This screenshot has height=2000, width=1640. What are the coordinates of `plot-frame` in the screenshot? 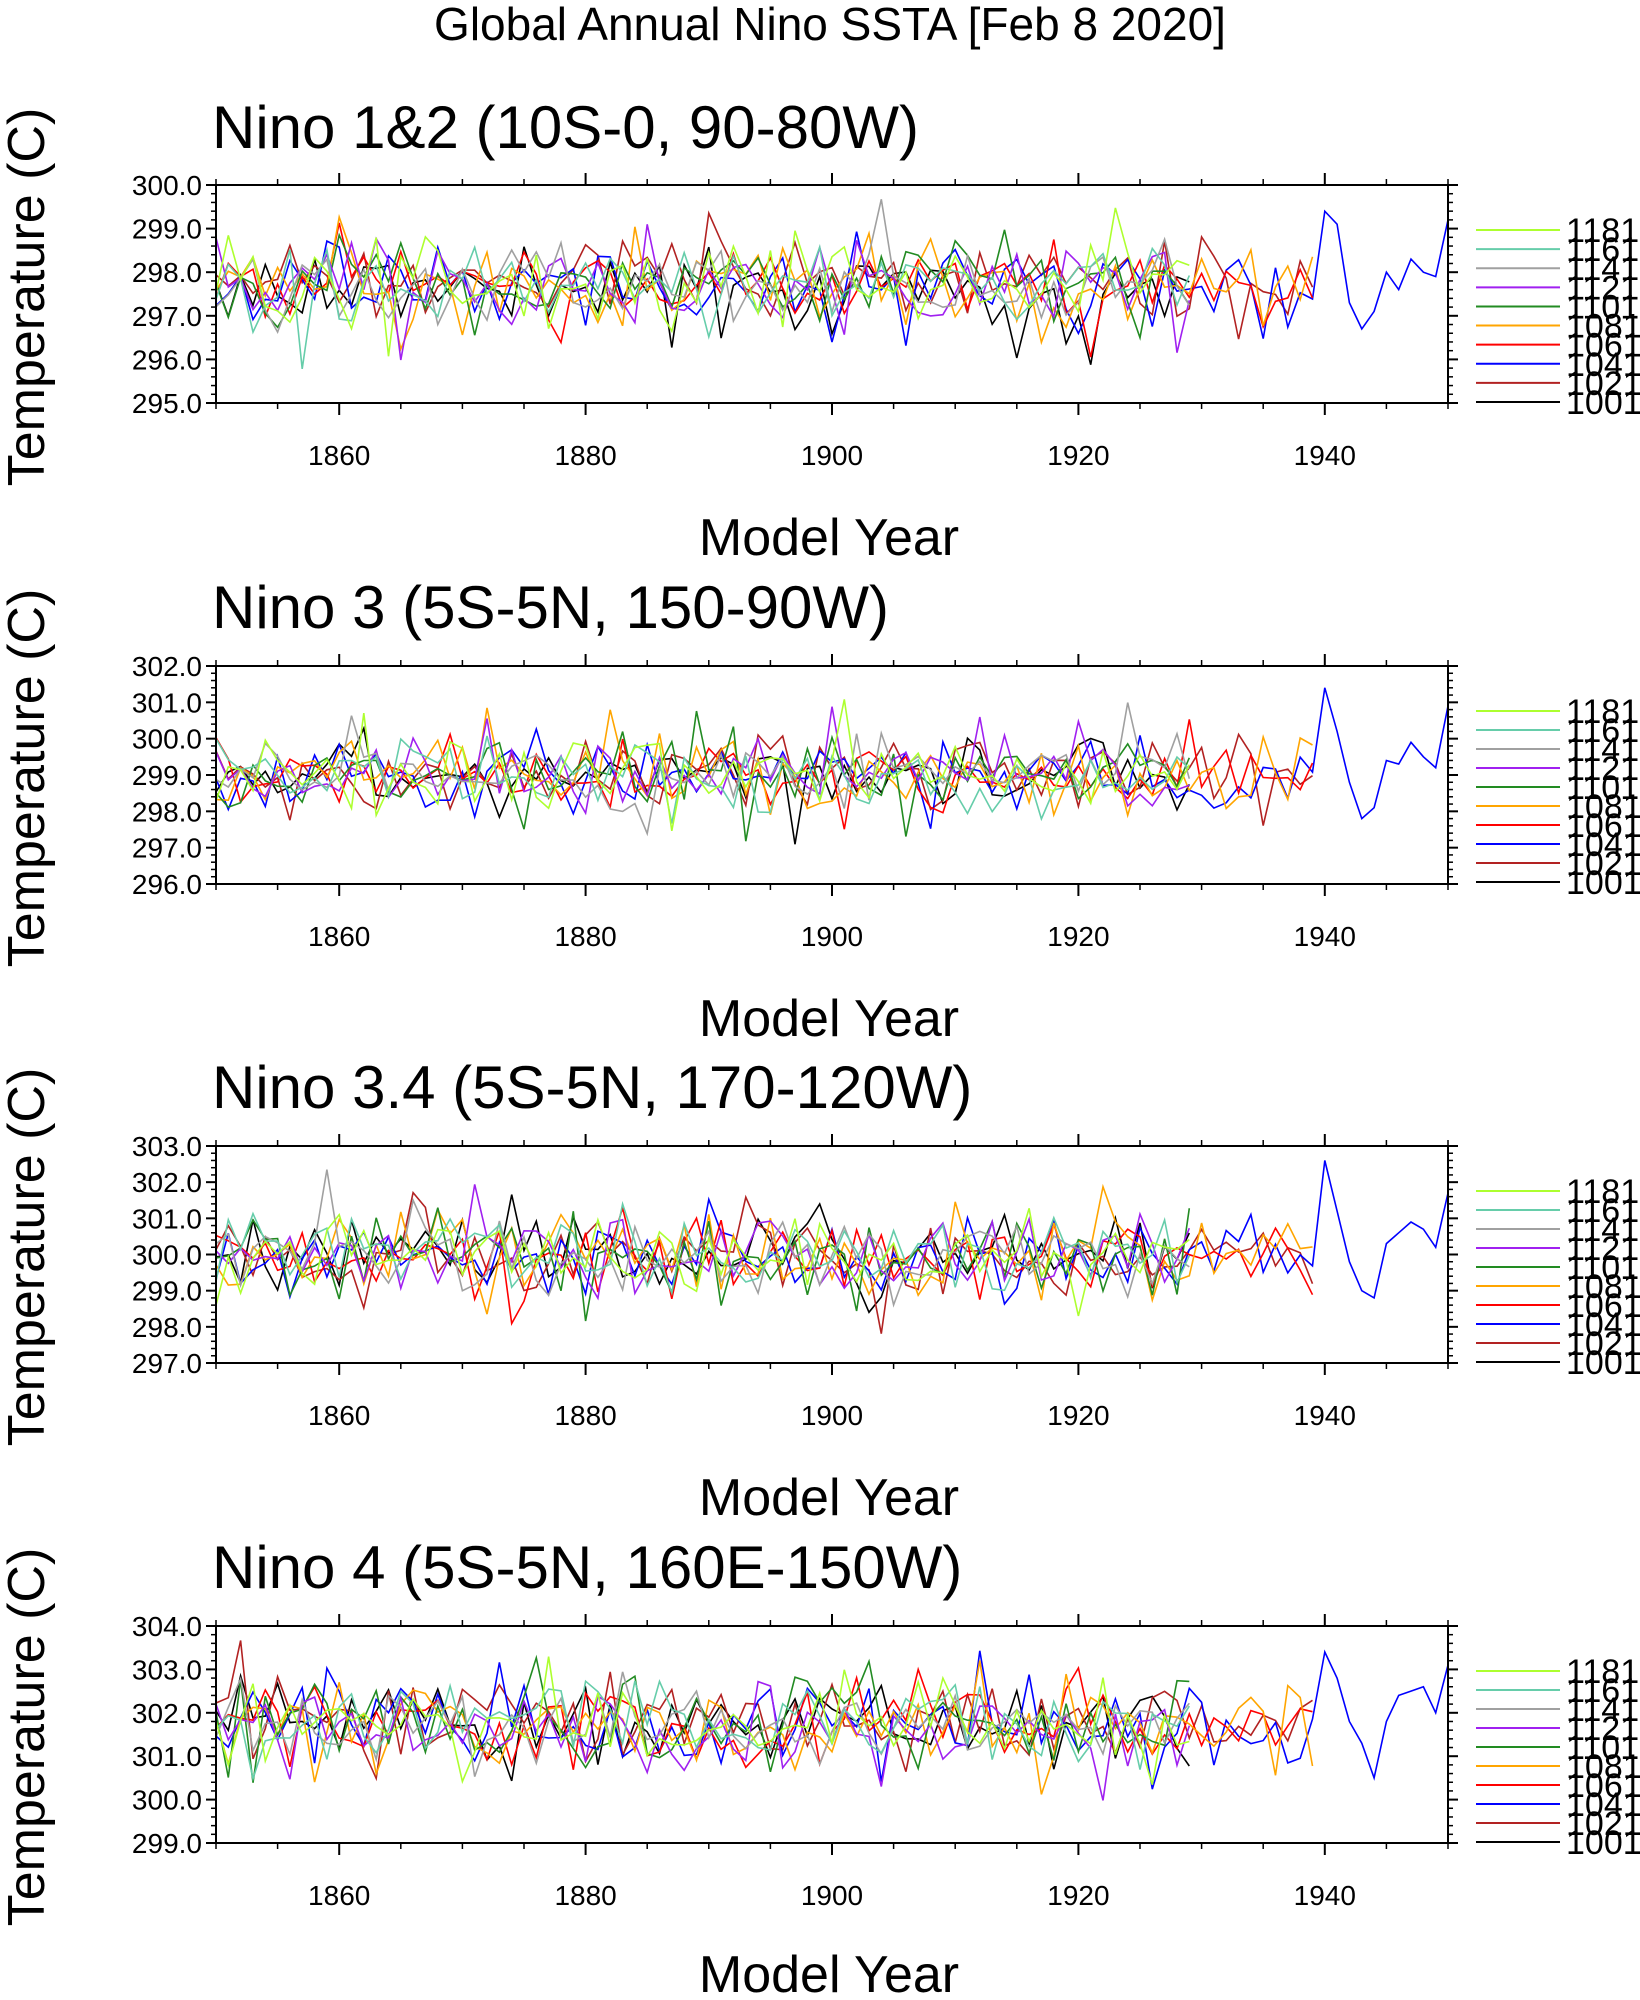 It's located at (832, 775).